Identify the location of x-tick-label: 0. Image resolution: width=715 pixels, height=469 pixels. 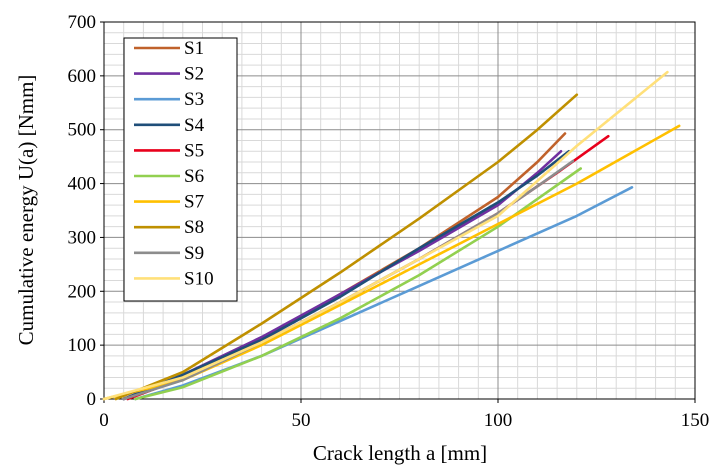
(104, 420).